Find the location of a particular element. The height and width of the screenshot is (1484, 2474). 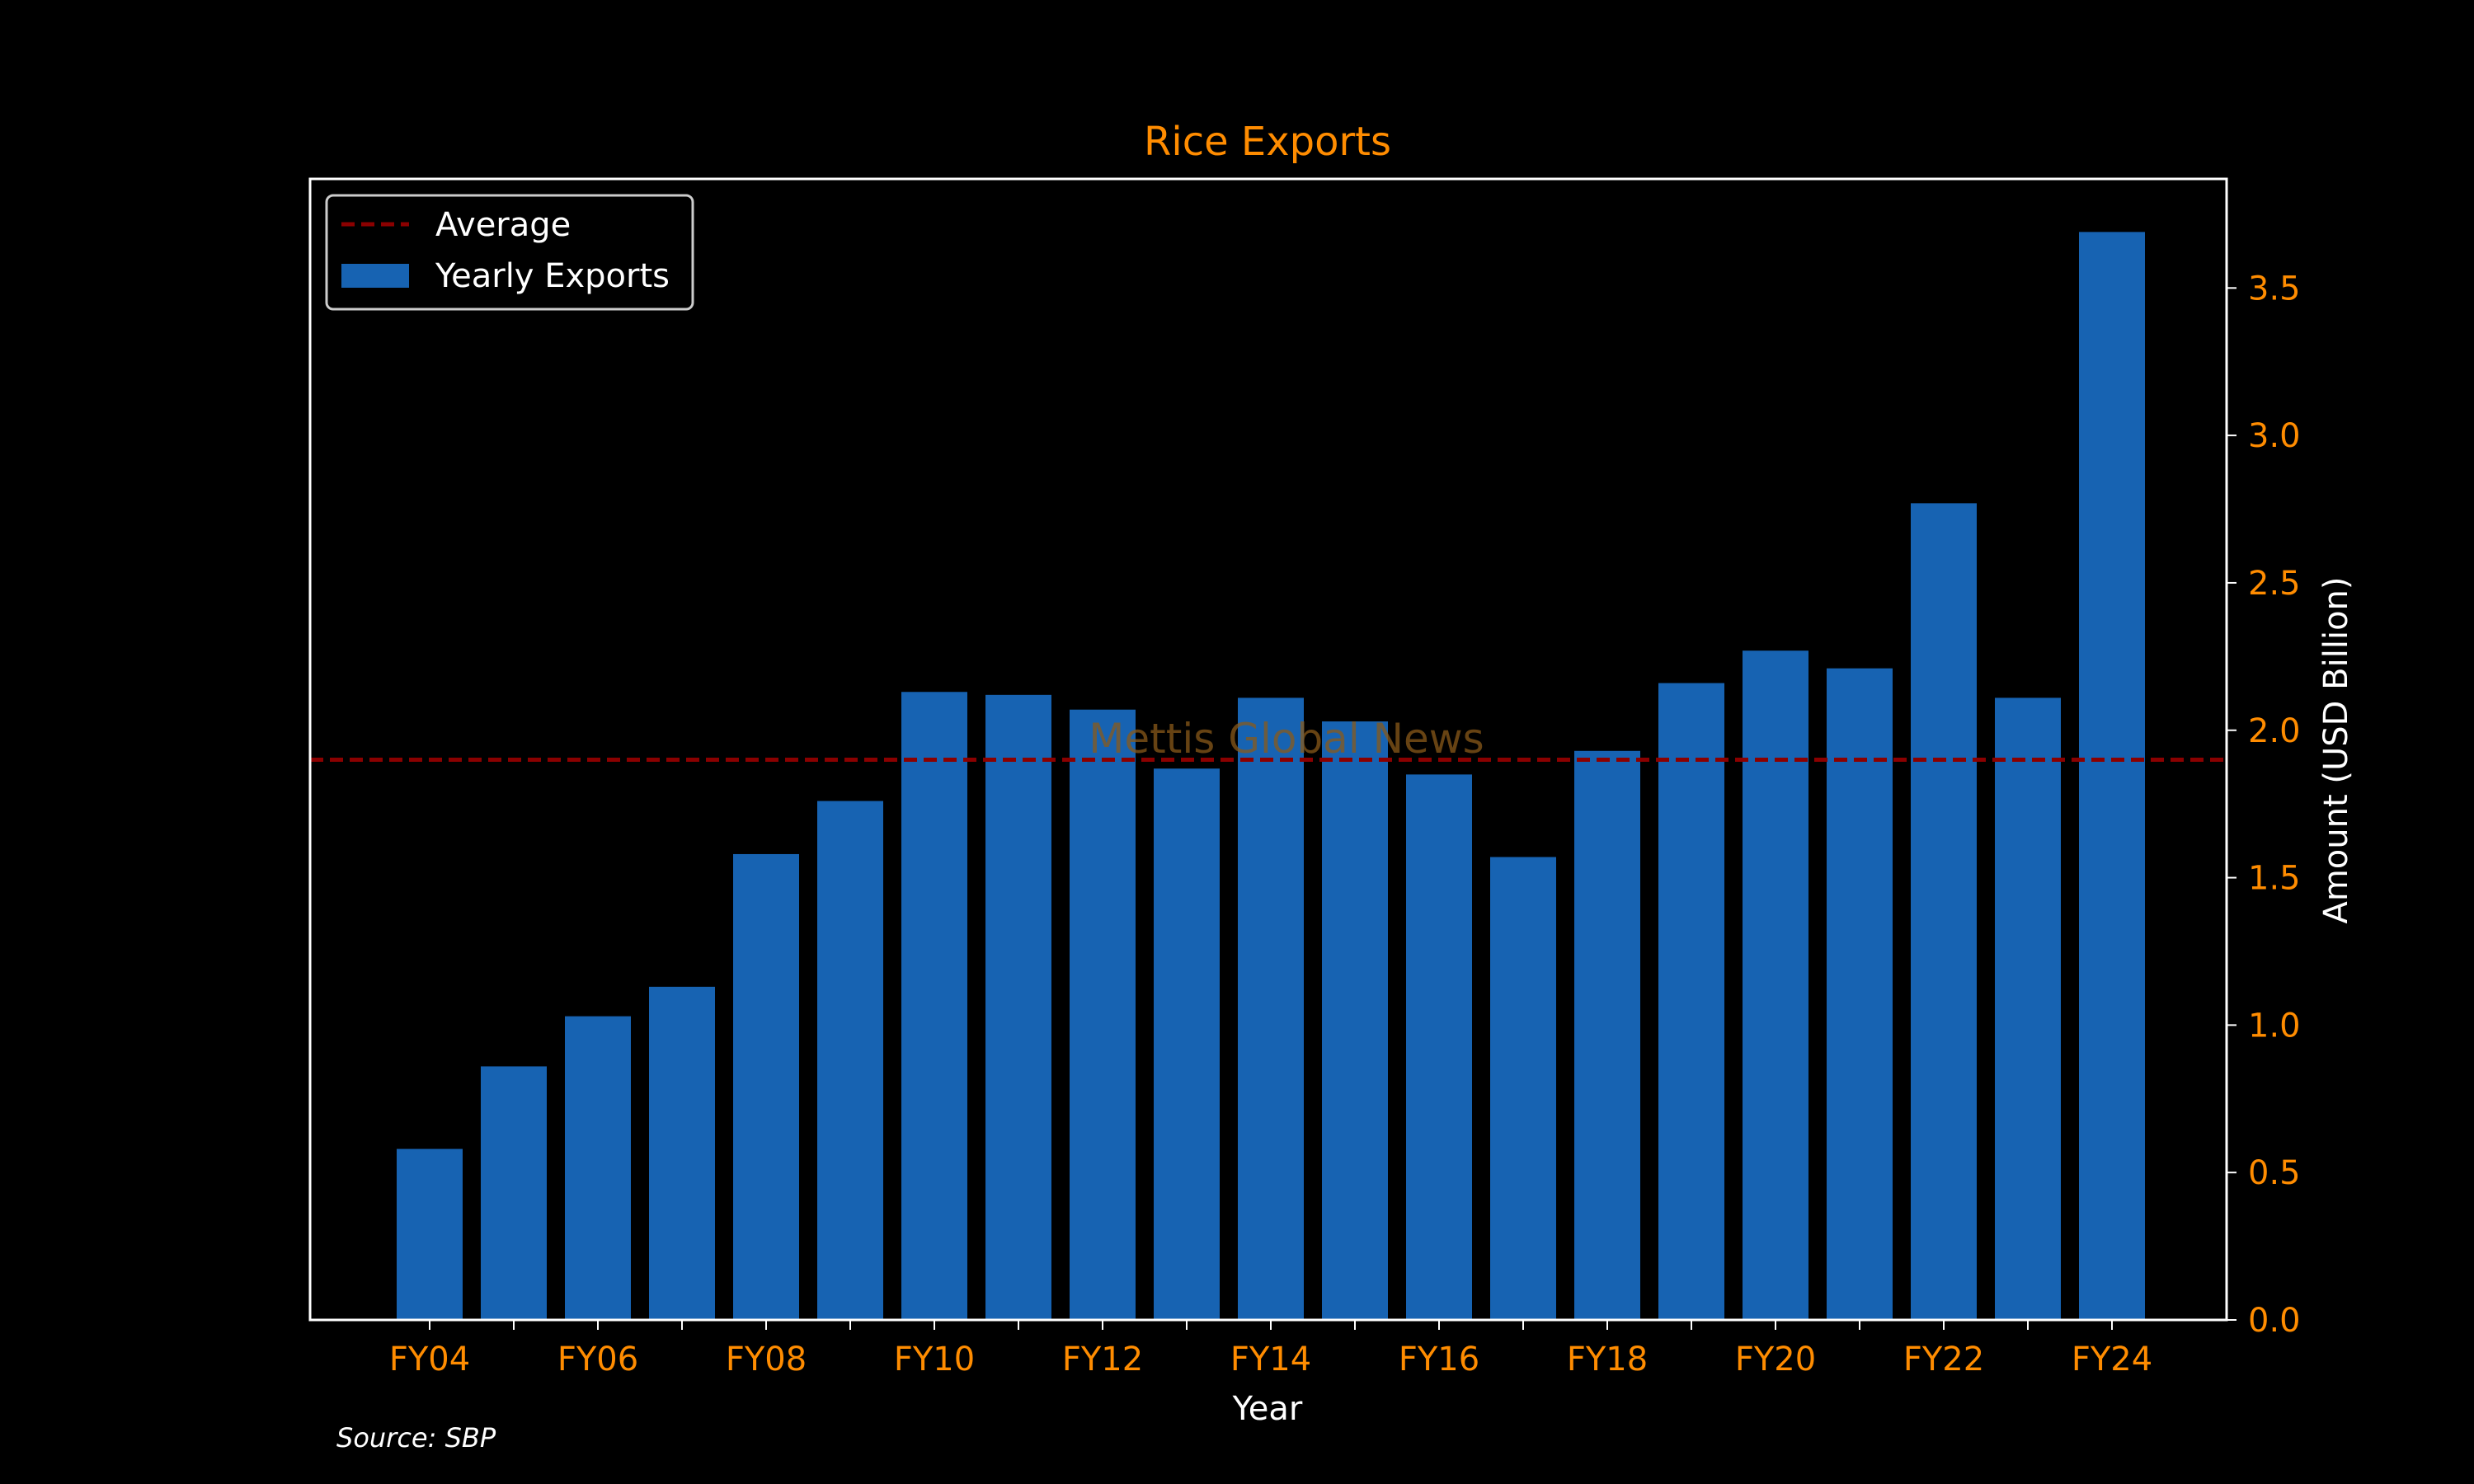

y-axis-ticks: 0.0 0.5 1.0 1.5 2.0 2.5 3.0 3.5 is located at coordinates (2264, 805).